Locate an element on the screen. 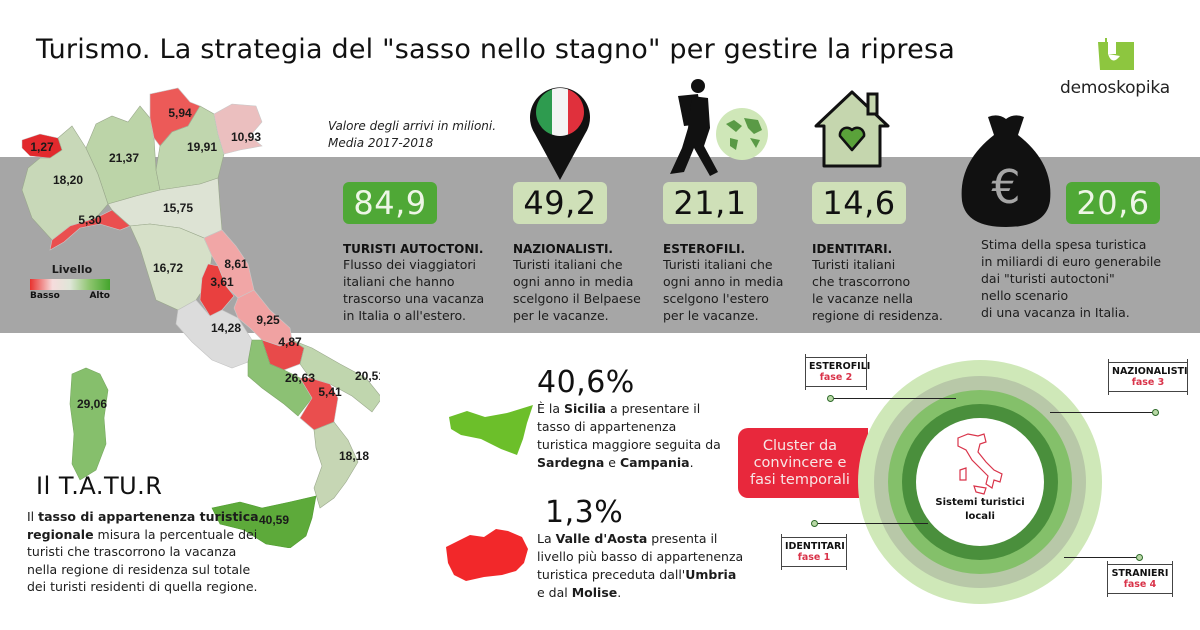 The width and height of the screenshot is (1200, 630). label-puglia: 20,51 is located at coordinates (367, 376).